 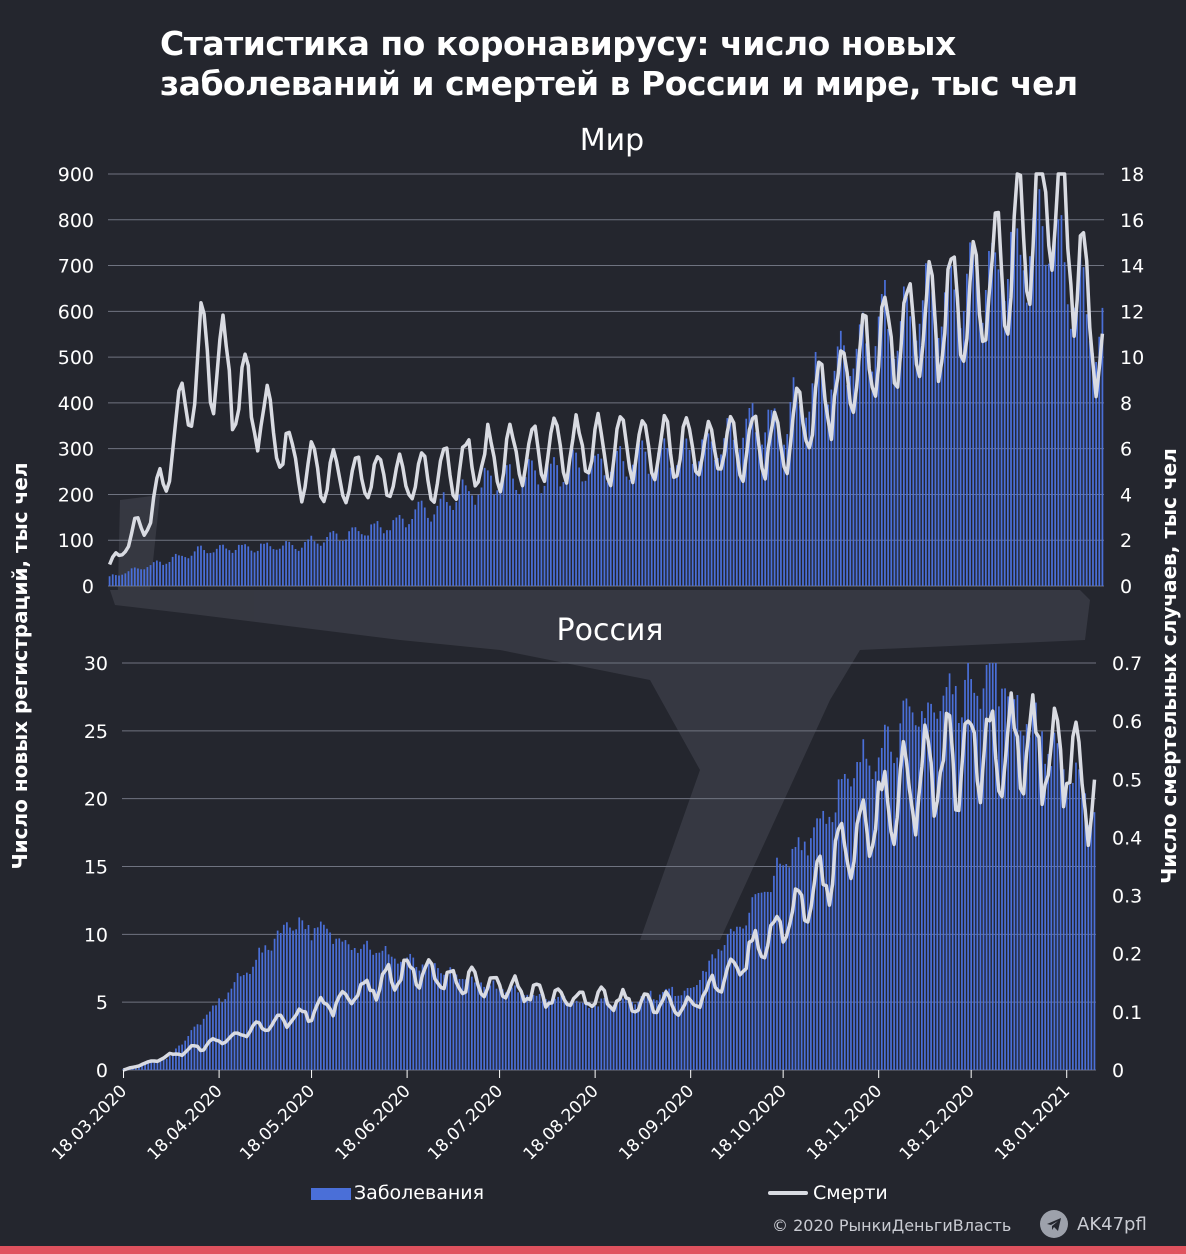 I want to click on telegram-icon, so click(x=1054, y=1224).